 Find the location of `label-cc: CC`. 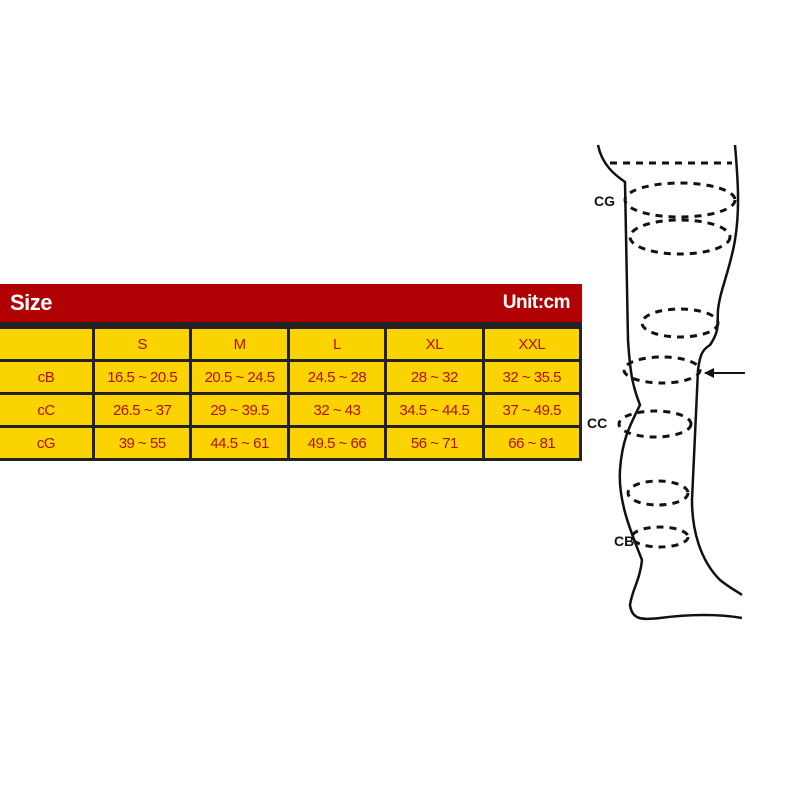

label-cc: CC is located at coordinates (597, 423).